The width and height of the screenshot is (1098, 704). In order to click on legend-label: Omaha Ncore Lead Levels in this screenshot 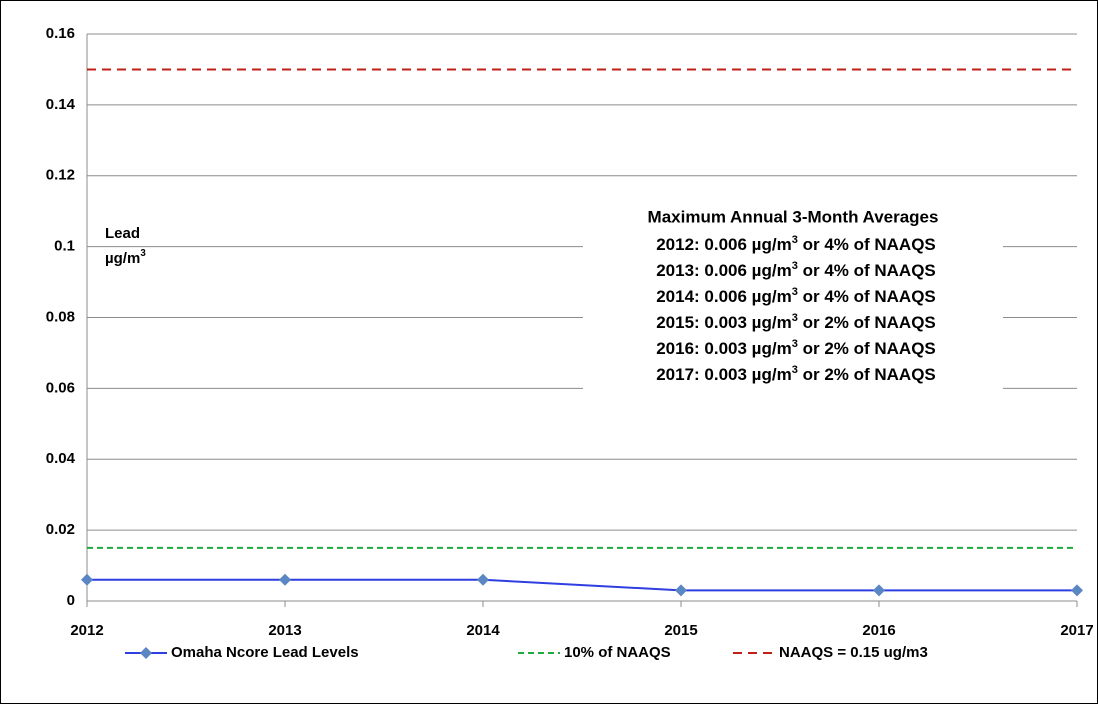, I will do `click(265, 652)`.